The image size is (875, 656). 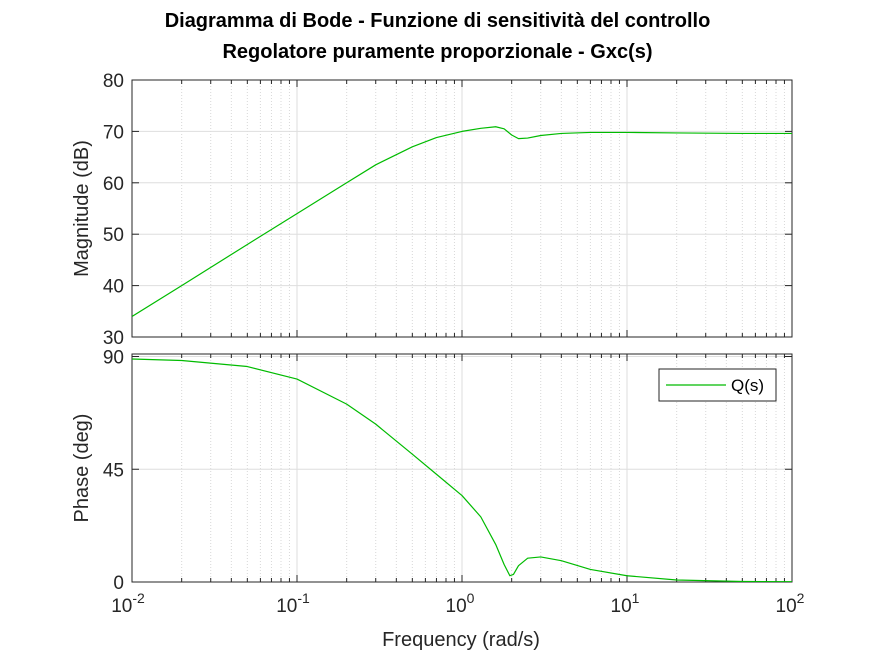 I want to click on y-axis-label: Phase (deg), so click(x=82, y=468).